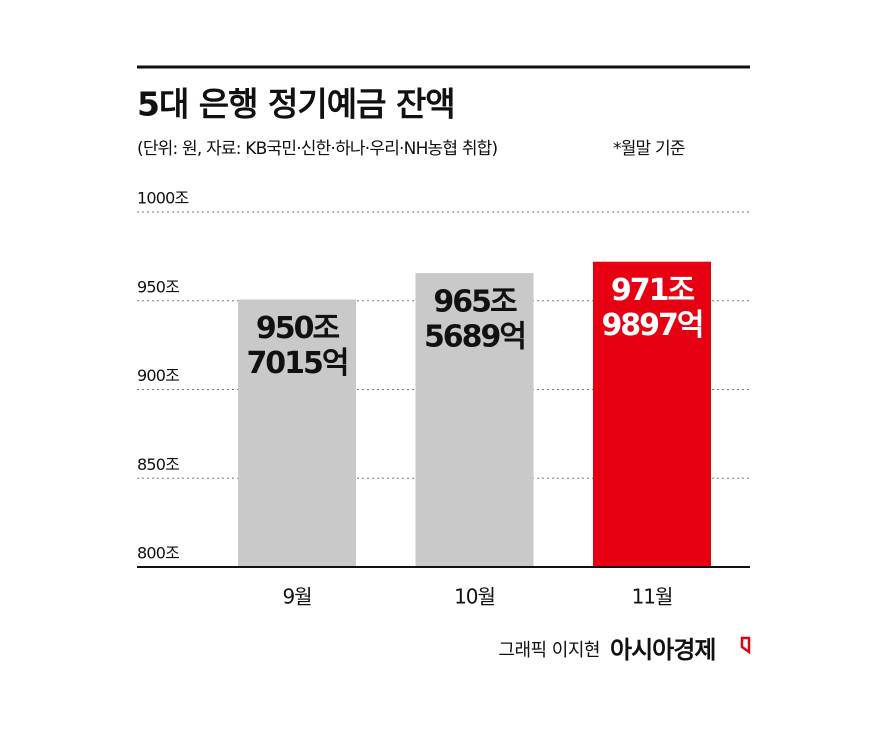 The image size is (887, 734). I want to click on x-tick-label: 10월, so click(474, 597).